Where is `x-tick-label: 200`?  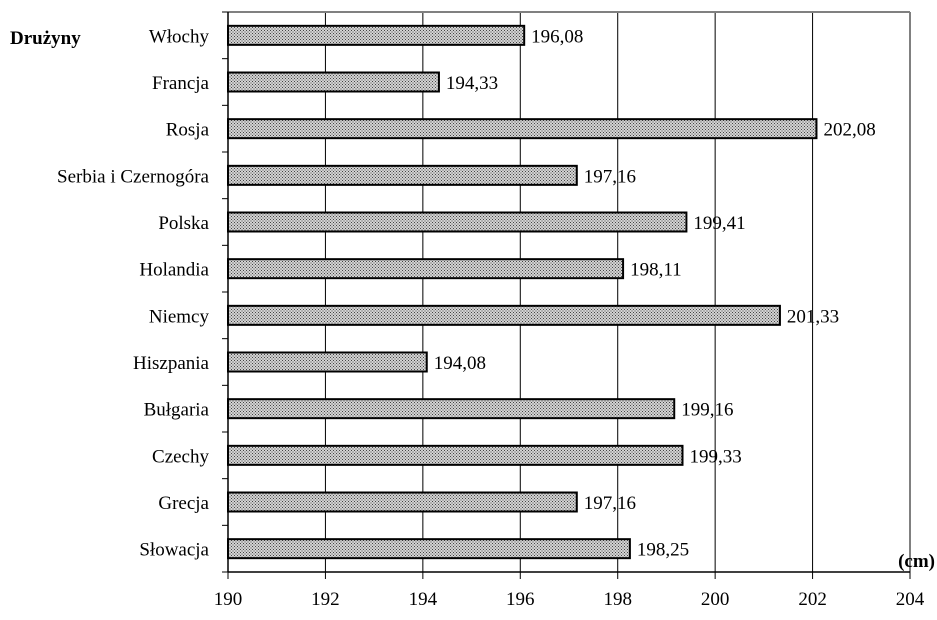 x-tick-label: 200 is located at coordinates (715, 599).